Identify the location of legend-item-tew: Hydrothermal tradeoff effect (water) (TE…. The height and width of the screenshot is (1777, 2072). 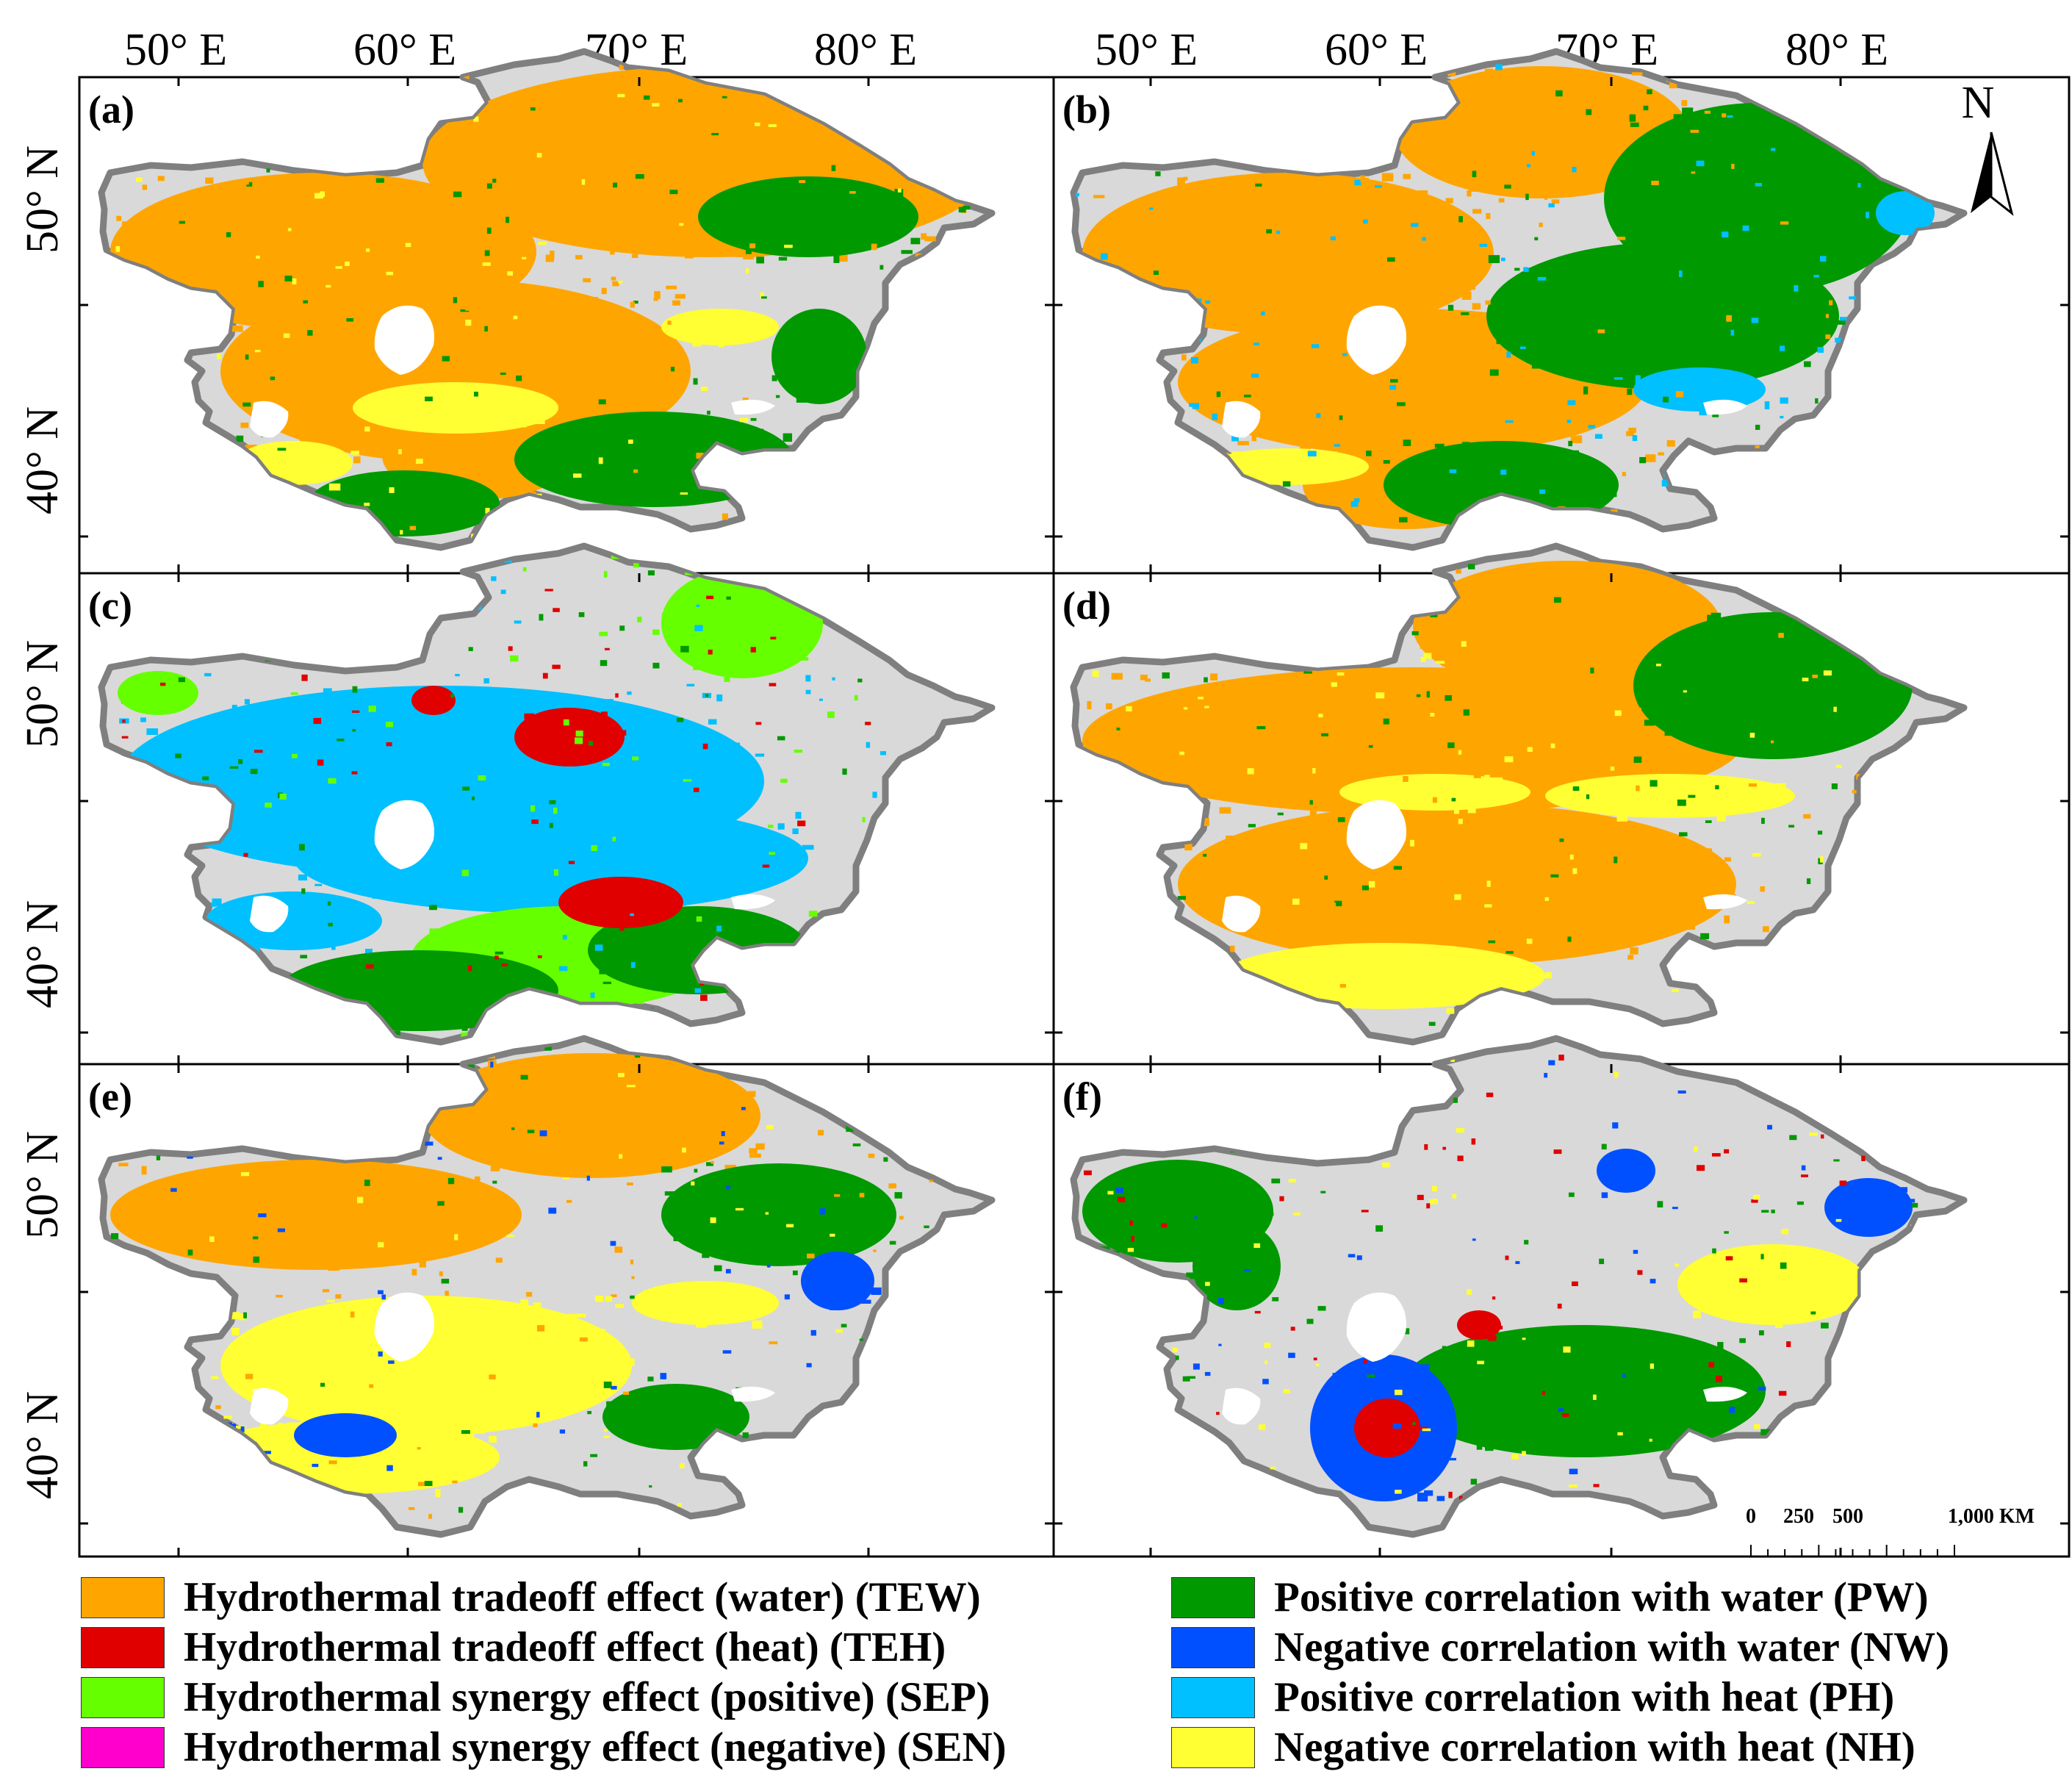
(531, 1597).